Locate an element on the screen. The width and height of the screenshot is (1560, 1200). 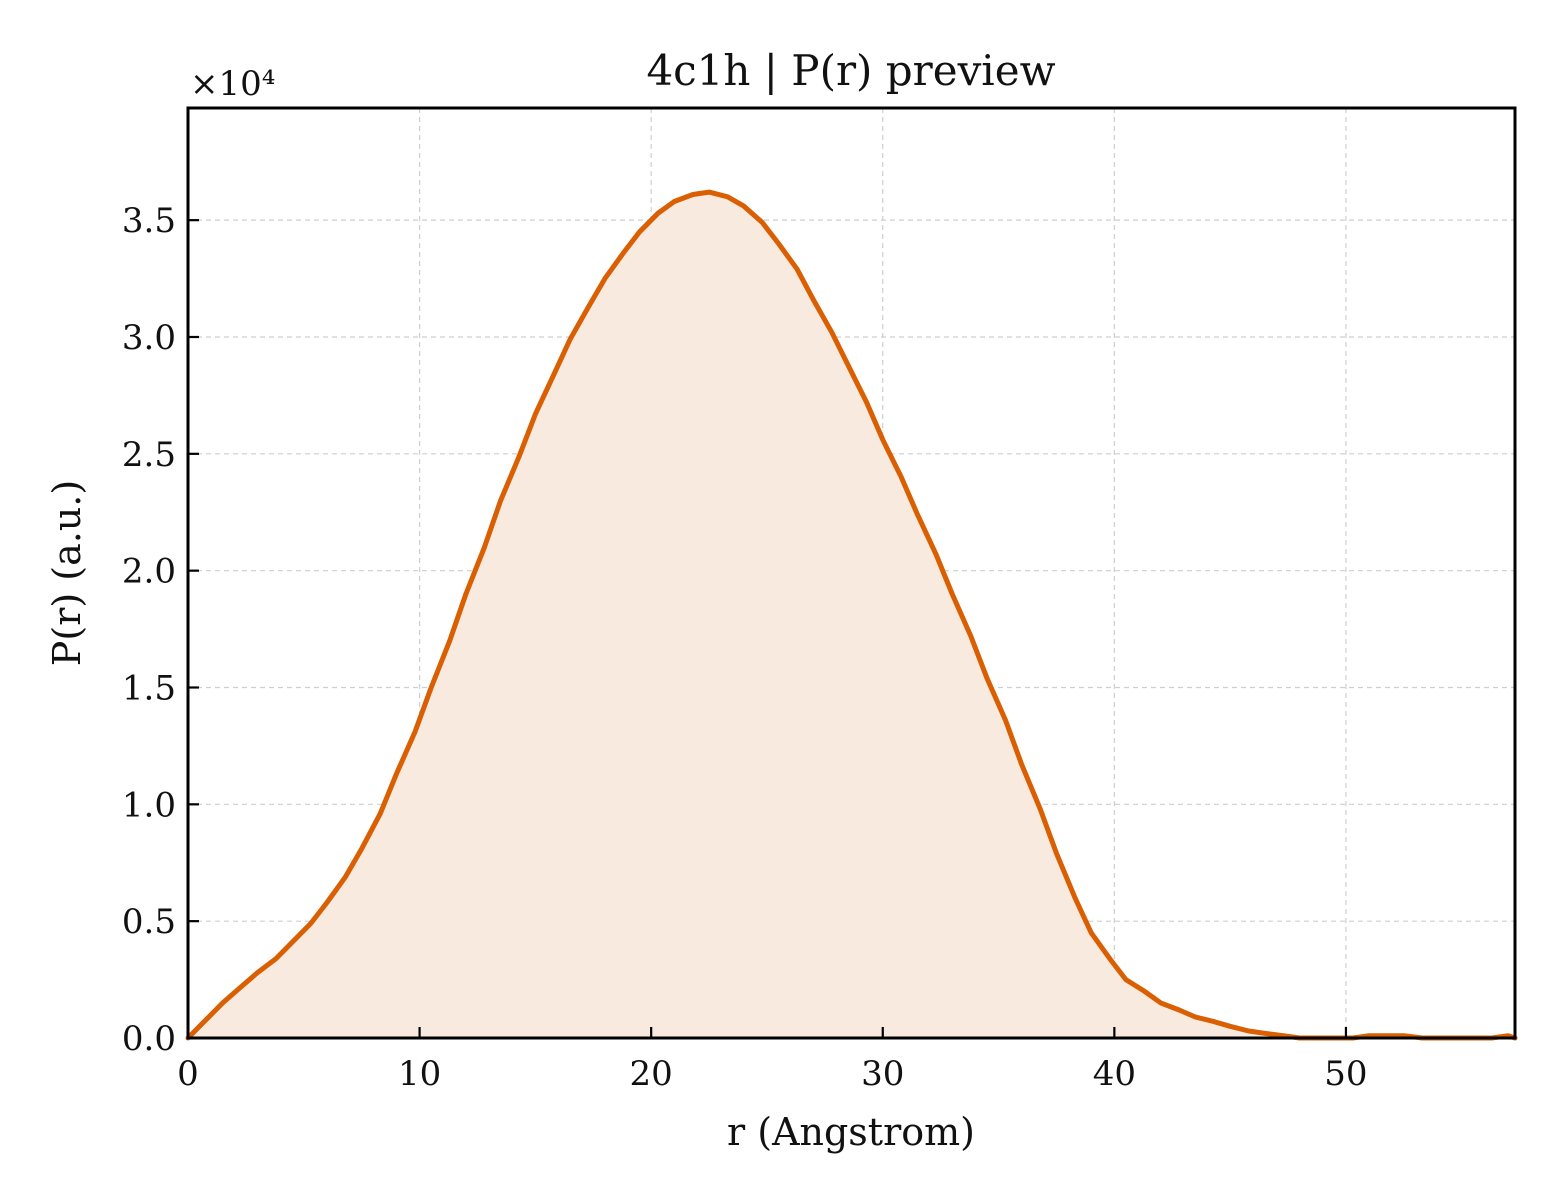
y-tick-label: 0.5 is located at coordinates (149, 922).